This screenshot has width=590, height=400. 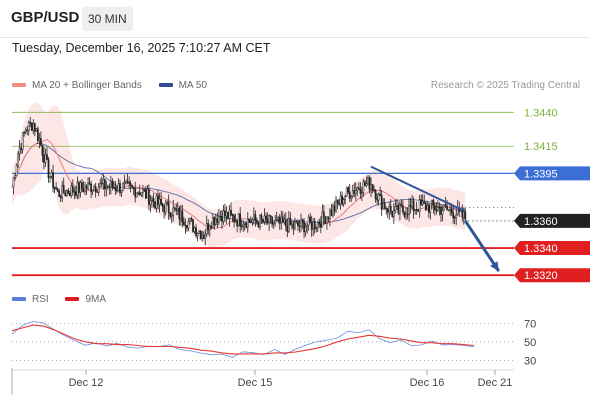 What do you see at coordinates (541, 276) in the screenshot?
I see `level-tag-text: 1.3320` at bounding box center [541, 276].